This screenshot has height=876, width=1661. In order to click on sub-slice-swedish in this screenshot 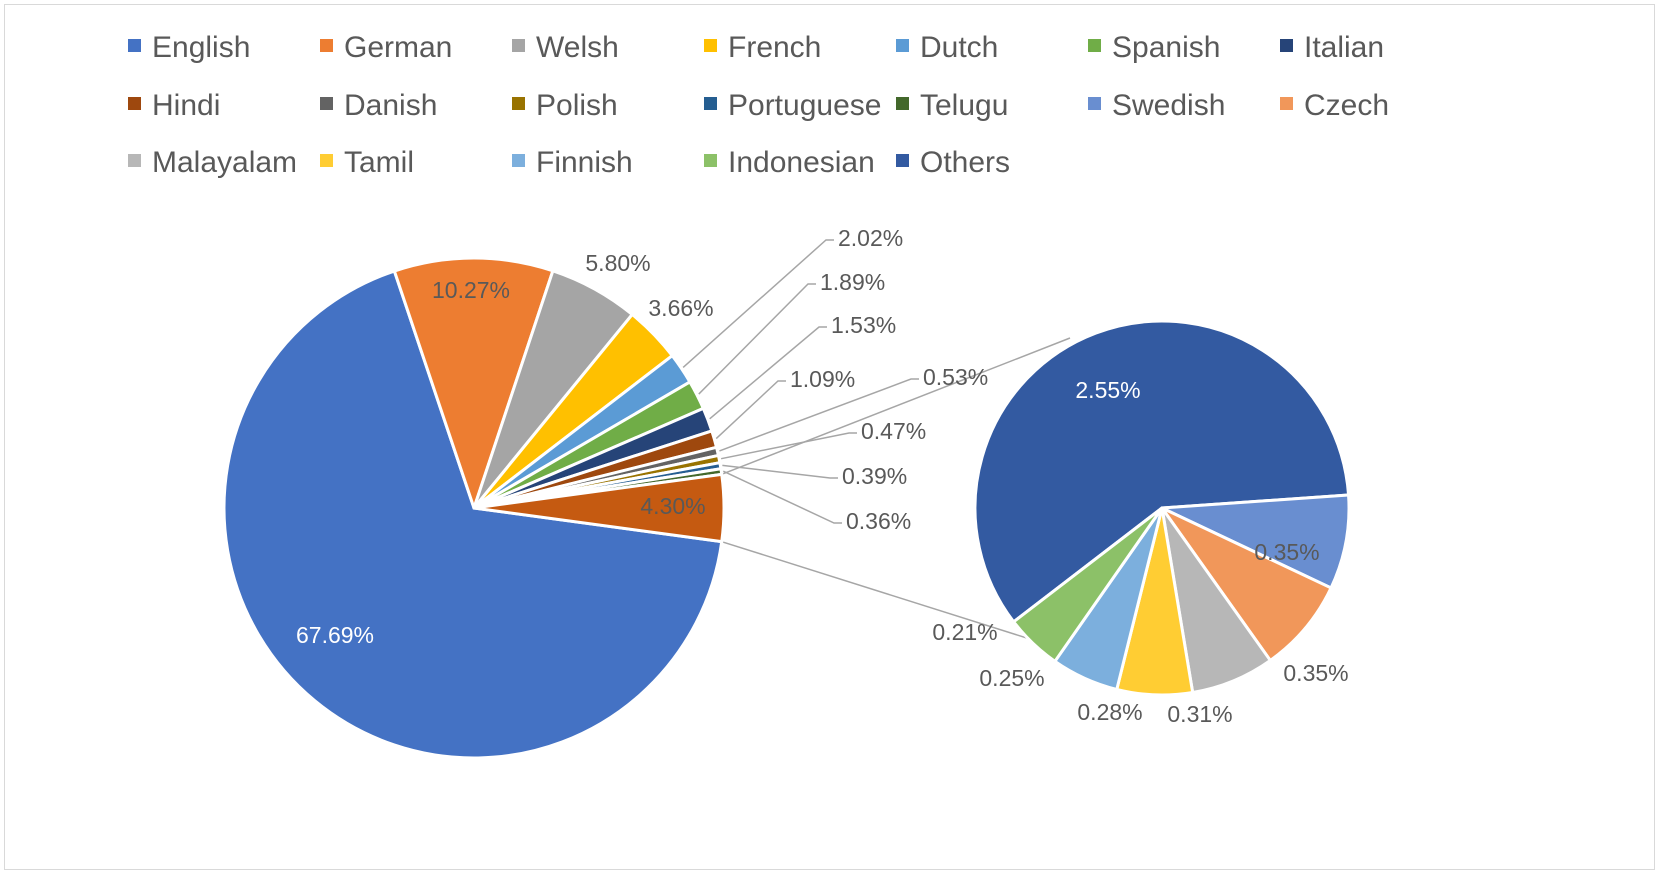, I will do `click(1255, 541)`.